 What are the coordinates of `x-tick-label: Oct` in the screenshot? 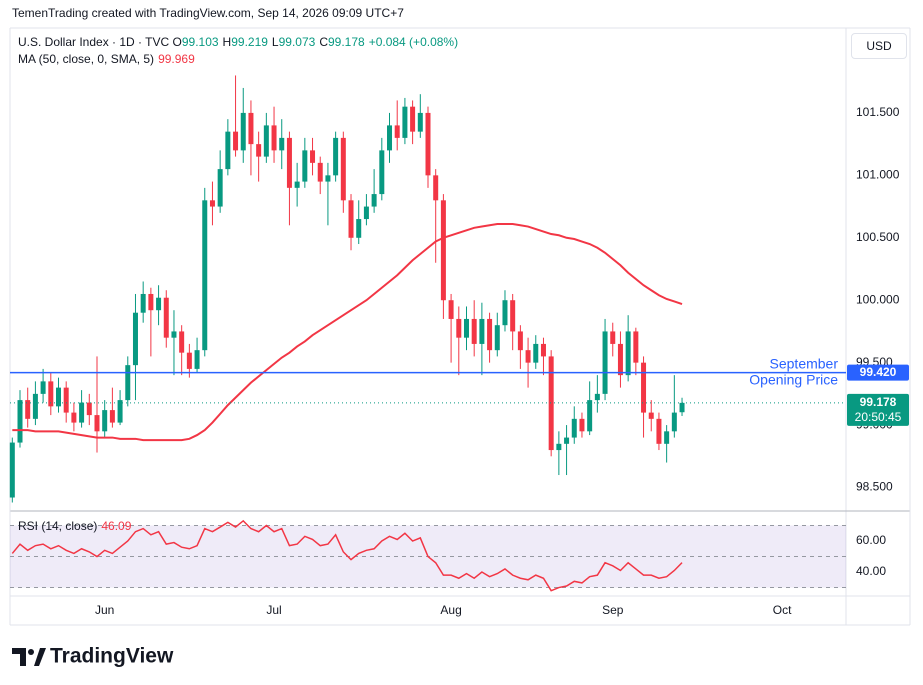 It's located at (782, 610).